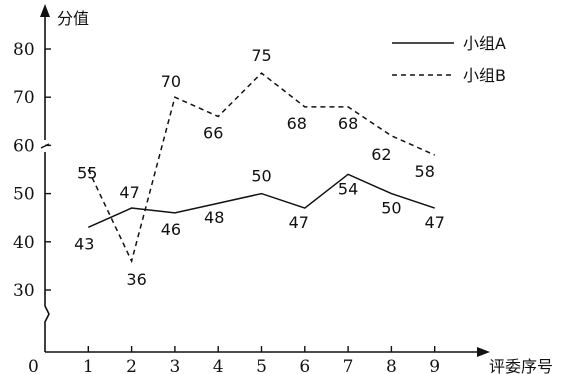 This screenshot has width=577, height=374. Describe the element at coordinates (484, 75) in the screenshot. I see `legend-label-group-b: 小组B` at that location.